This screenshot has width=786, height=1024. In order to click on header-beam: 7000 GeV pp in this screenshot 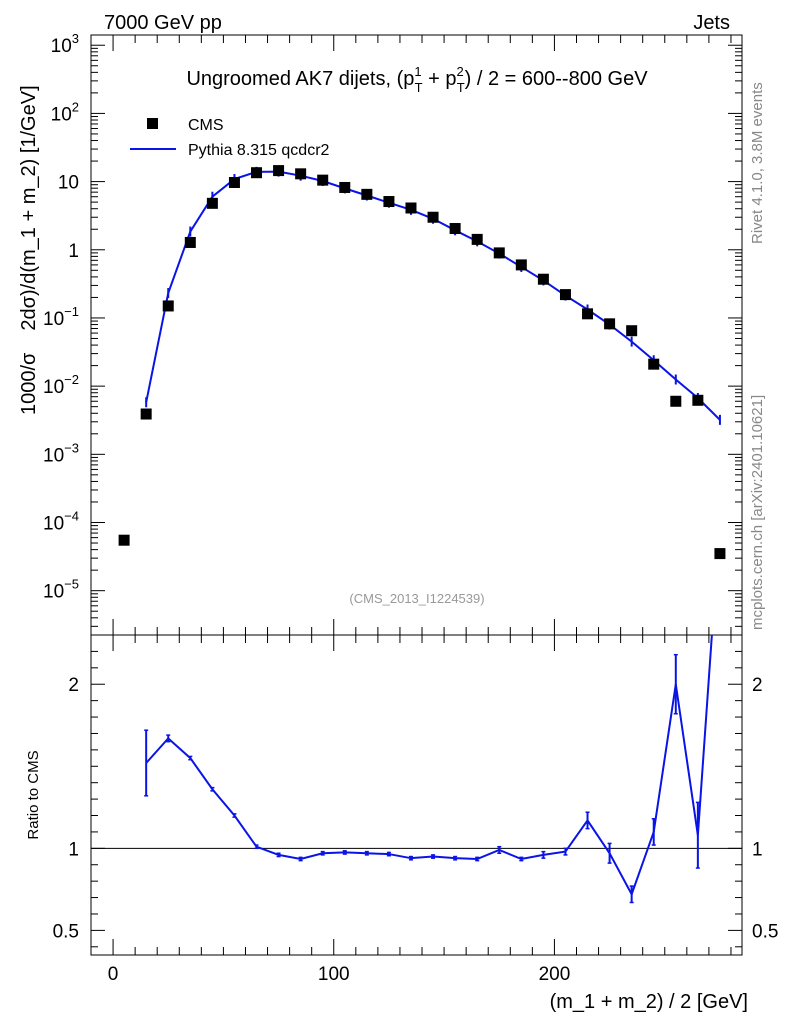, I will do `click(163, 23)`.